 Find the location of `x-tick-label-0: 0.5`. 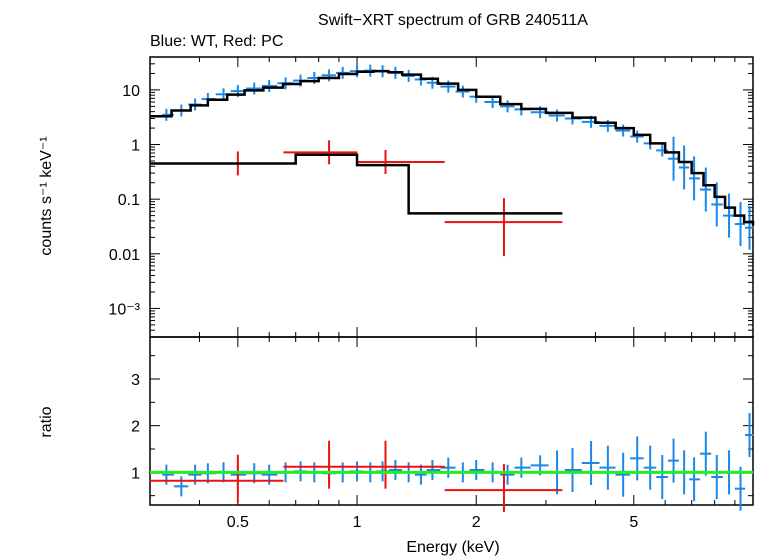

x-tick-label-0: 0.5 is located at coordinates (238, 522).